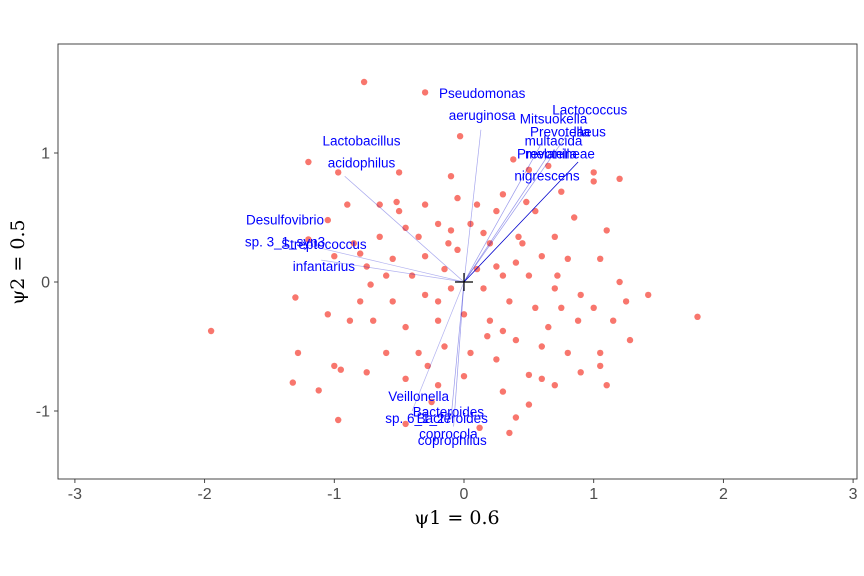  I want to click on taxon-label: Desulfovibrio sp. 3_1_syn3, so click(285, 230).